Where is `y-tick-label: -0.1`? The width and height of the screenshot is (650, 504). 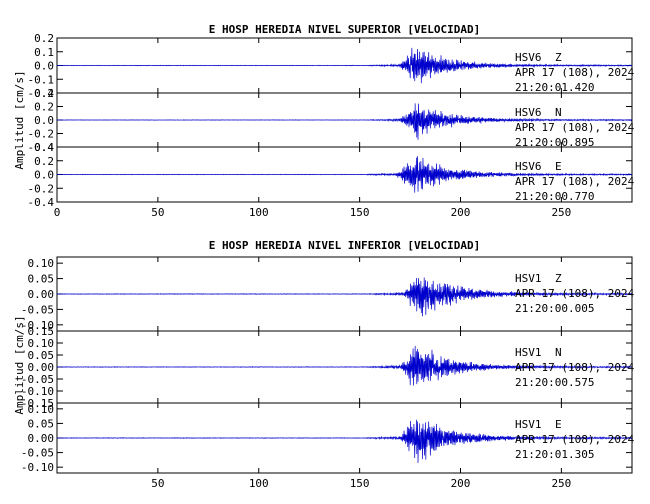 y-tick-label: -0.1 is located at coordinates (41, 79).